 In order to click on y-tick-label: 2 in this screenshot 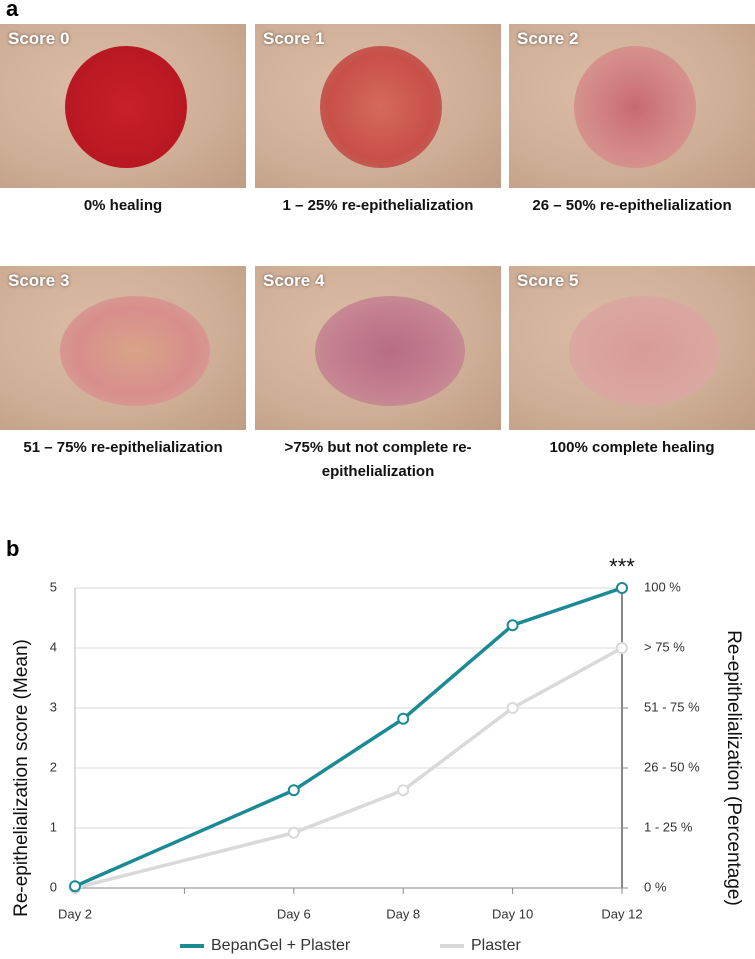, I will do `click(53, 766)`.